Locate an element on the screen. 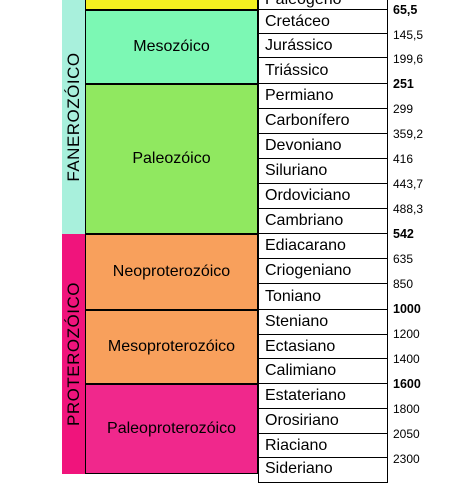 Image resolution: width=474 pixels, height=483 pixels. age-label: 251 is located at coordinates (403, 84).